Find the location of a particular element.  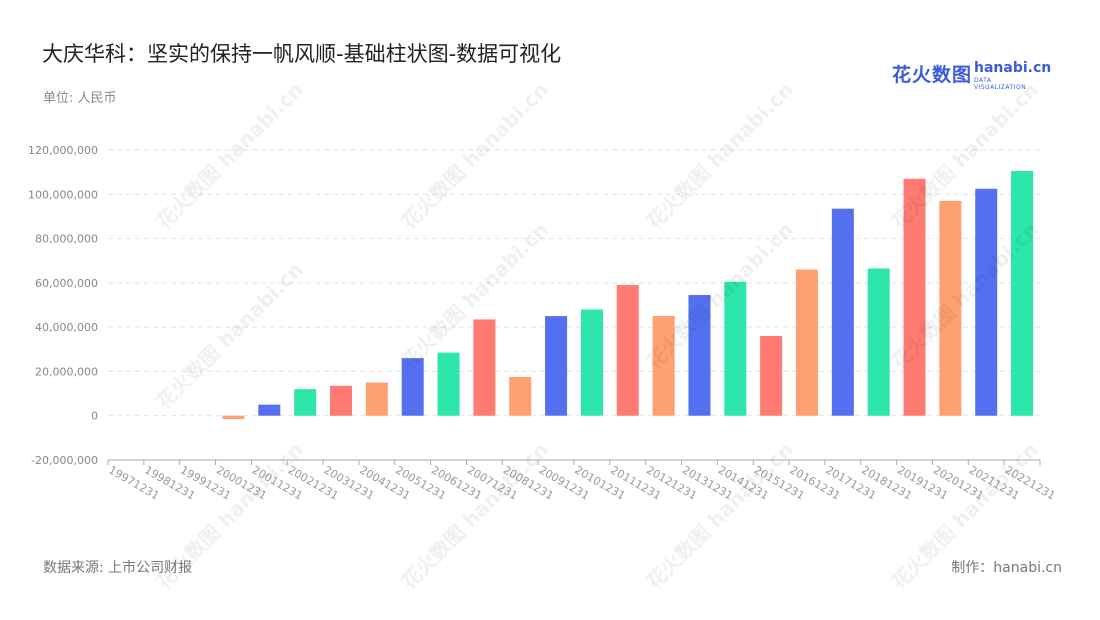

brand-logo: 花火数图 hanabi.cn DATA VISUALIZATION is located at coordinates (971, 74).